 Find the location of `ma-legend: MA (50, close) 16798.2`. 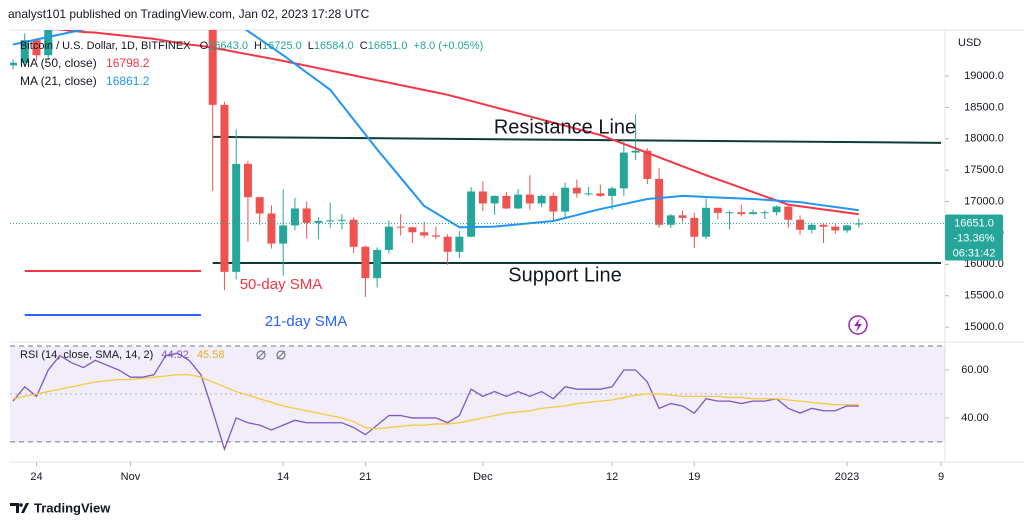

ma-legend: MA (50, close) 16798.2 is located at coordinates (85, 63).